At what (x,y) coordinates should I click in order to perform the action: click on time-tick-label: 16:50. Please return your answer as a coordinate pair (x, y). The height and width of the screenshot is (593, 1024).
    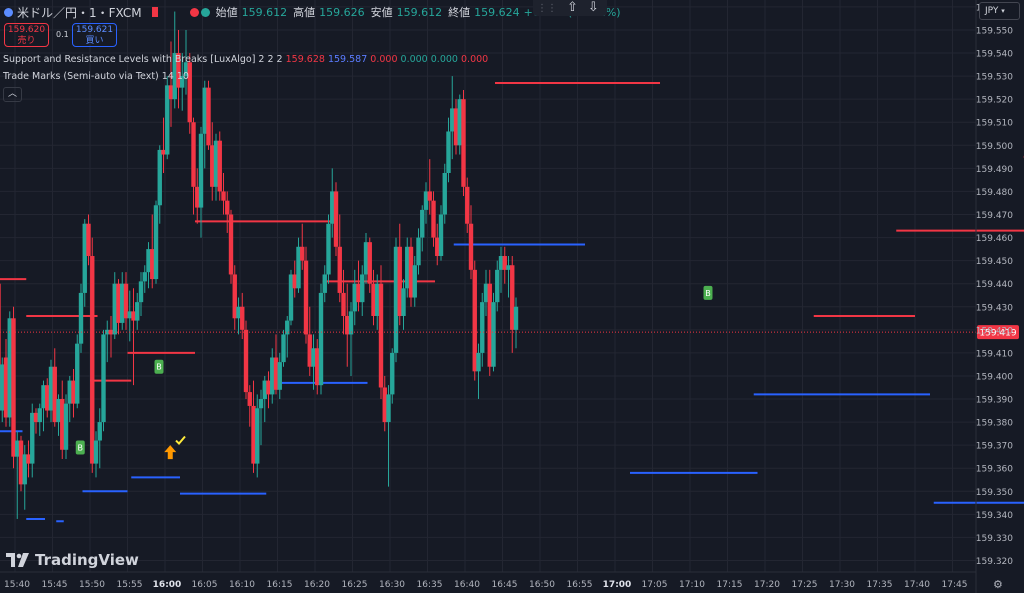
    Looking at the image, I should click on (542, 585).